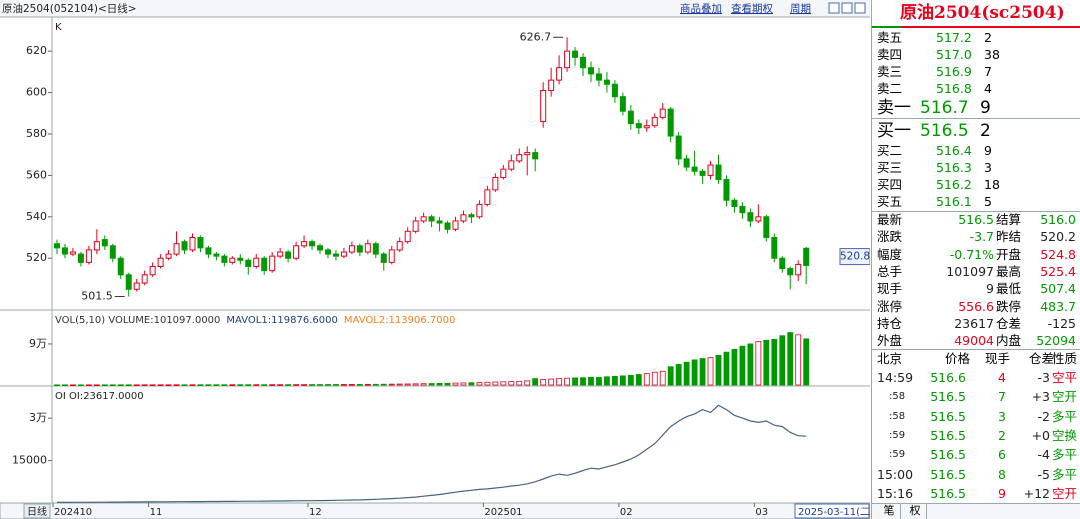 The width and height of the screenshot is (1080, 519). What do you see at coordinates (536, 36) in the screenshot?
I see `price-annotation: 626.7` at bounding box center [536, 36].